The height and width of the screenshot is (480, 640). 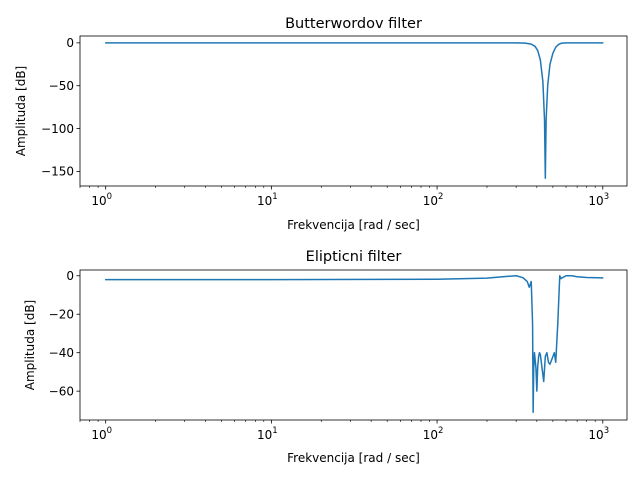 What do you see at coordinates (57, 172) in the screenshot?
I see `y-tick-label: −150` at bounding box center [57, 172].